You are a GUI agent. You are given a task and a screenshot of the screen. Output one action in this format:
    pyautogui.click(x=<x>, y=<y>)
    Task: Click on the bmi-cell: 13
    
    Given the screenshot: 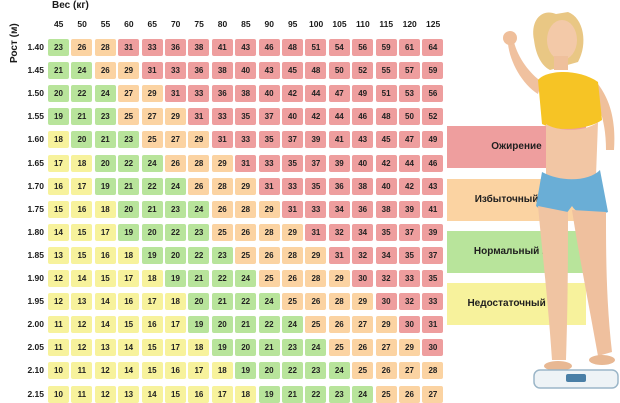 What is the action you would take?
    pyautogui.click(x=58, y=255)
    